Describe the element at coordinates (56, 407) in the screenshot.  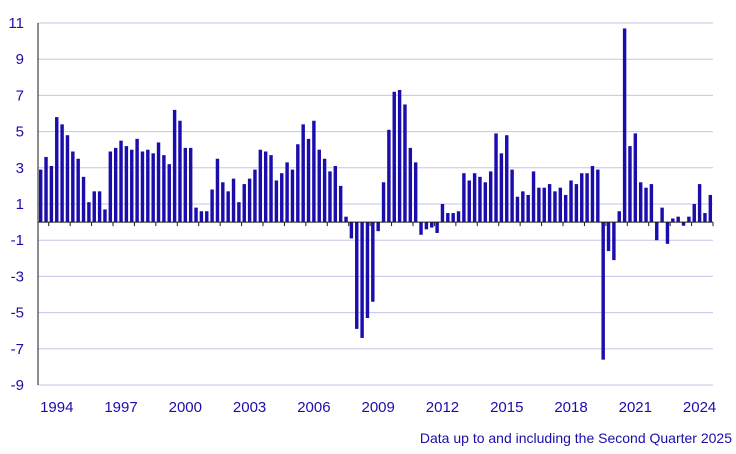
I see `x-tick-label-1994: 1994` at that location.